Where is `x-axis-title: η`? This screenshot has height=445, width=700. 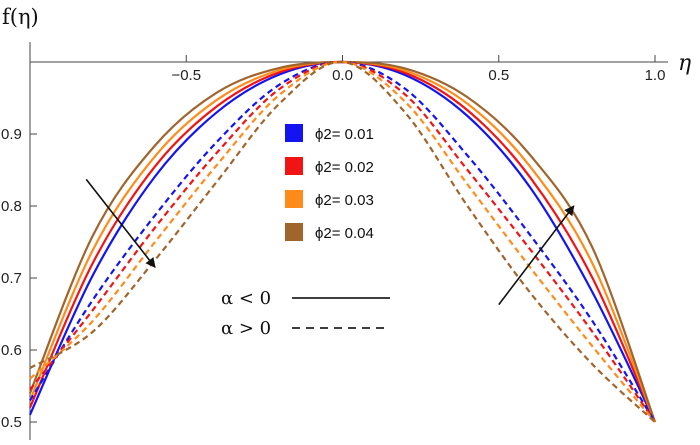 x-axis-title: η is located at coordinates (684, 63).